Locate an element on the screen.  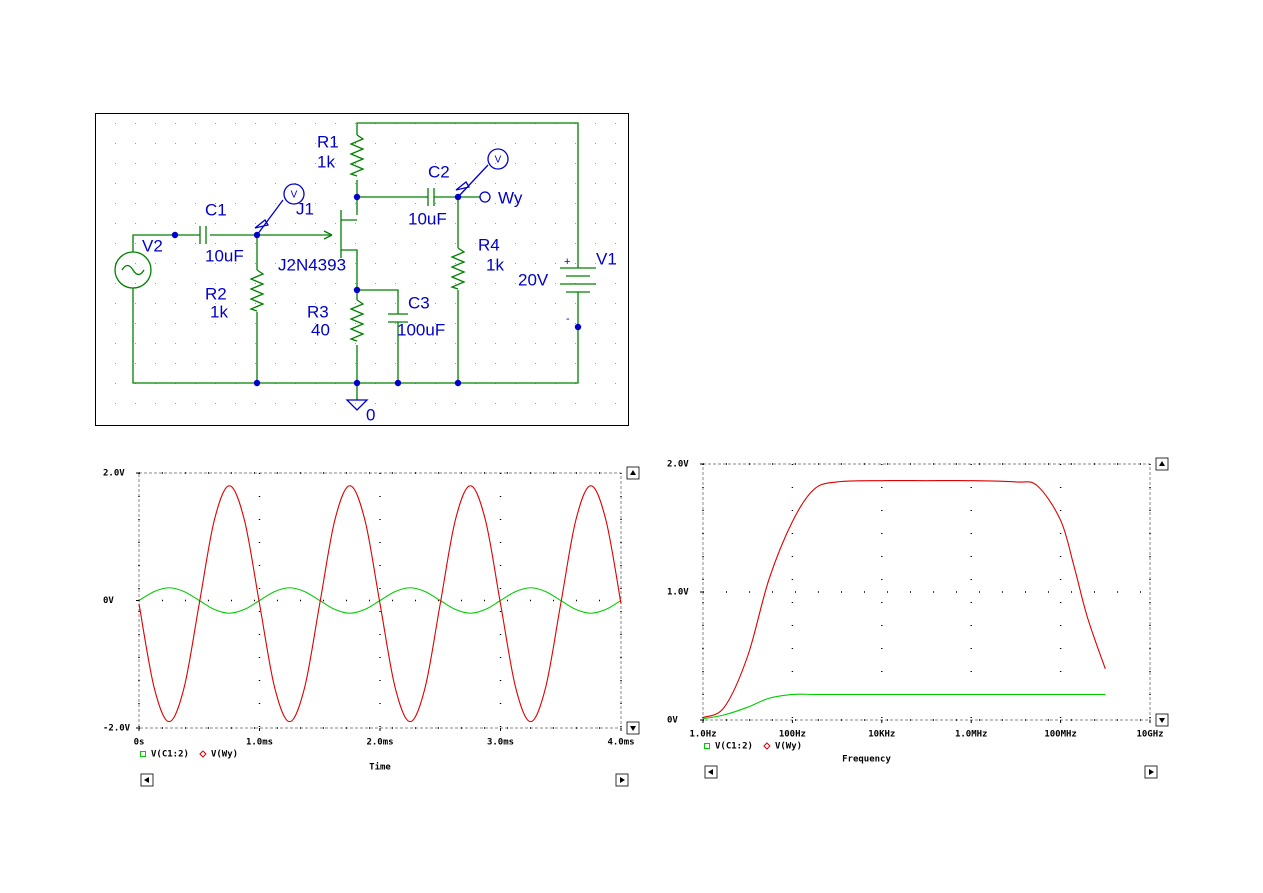
x-axis-title: Time is located at coordinates (380, 767).